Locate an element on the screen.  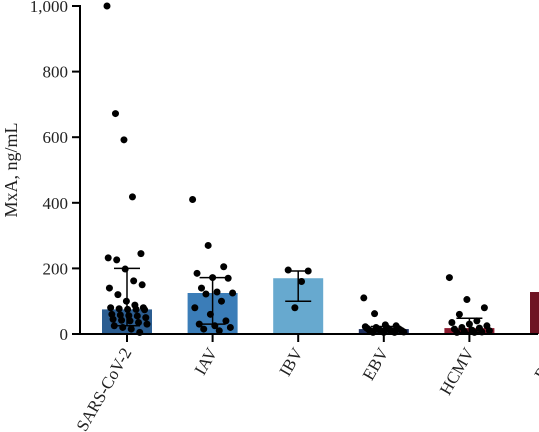
y-tick-label: 200 is located at coordinates (56, 268).